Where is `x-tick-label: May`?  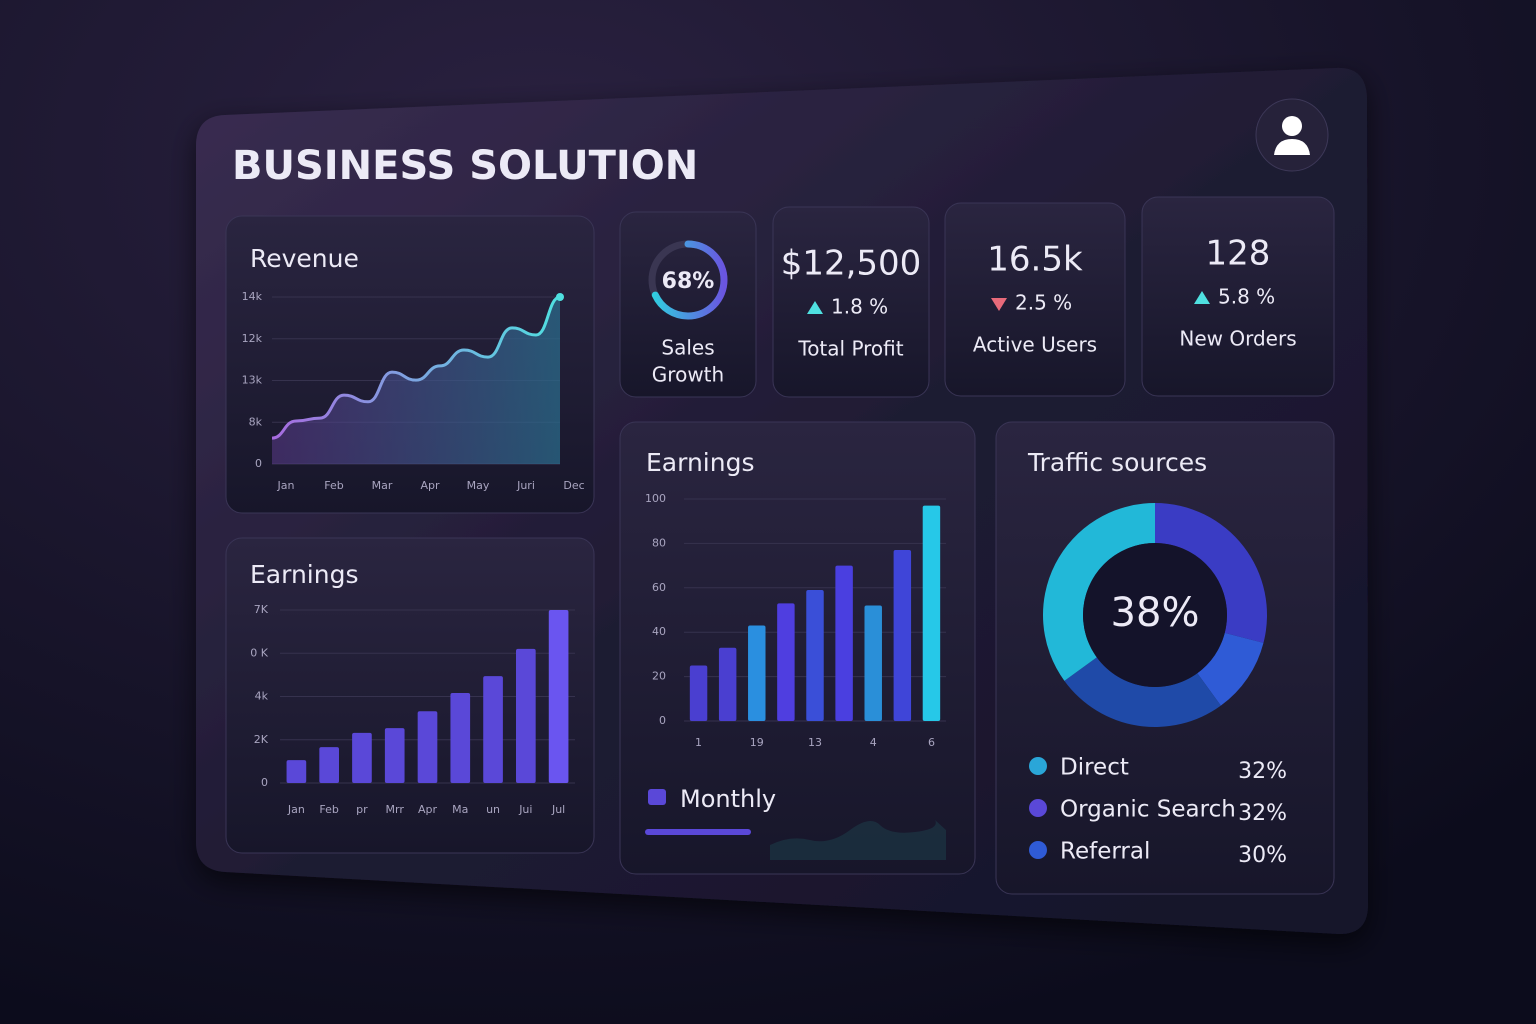 x-tick-label: May is located at coordinates (478, 485).